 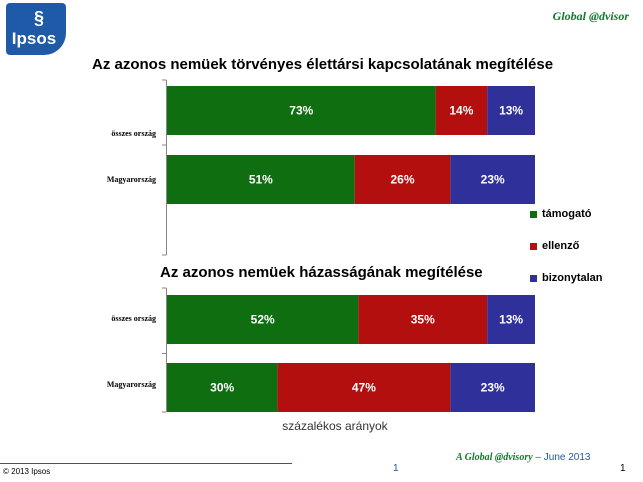 What do you see at coordinates (567, 214) in the screenshot?
I see `legend-label: támogató` at bounding box center [567, 214].